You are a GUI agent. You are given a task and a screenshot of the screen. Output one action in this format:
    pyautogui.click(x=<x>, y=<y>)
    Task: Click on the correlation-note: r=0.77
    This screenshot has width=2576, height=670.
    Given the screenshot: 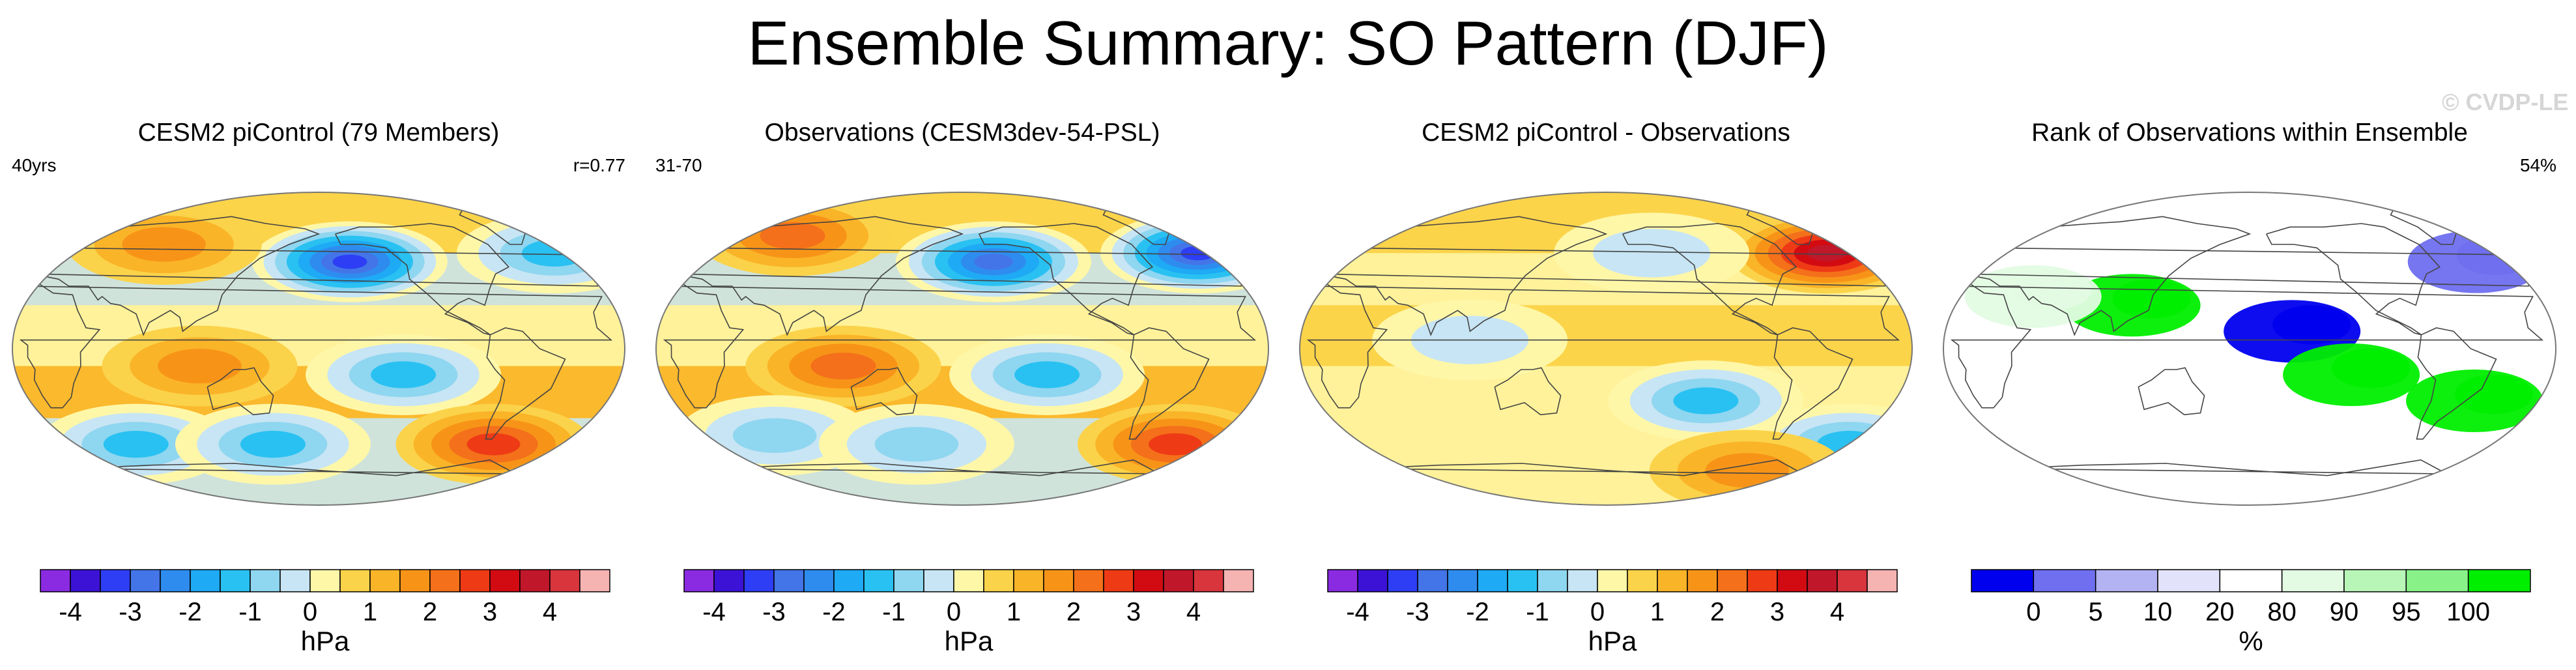 What is the action you would take?
    pyautogui.click(x=599, y=165)
    